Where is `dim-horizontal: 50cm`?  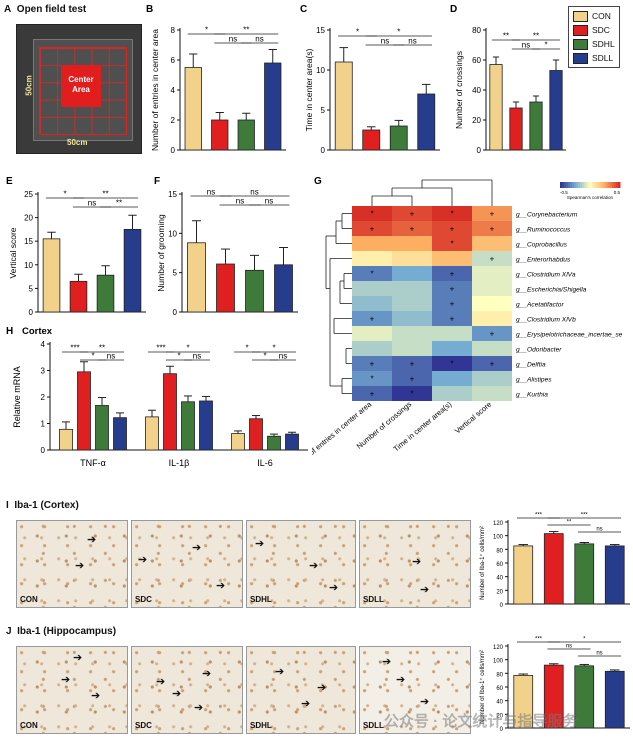
dim-horizontal: 50cm is located at coordinates (77, 142).